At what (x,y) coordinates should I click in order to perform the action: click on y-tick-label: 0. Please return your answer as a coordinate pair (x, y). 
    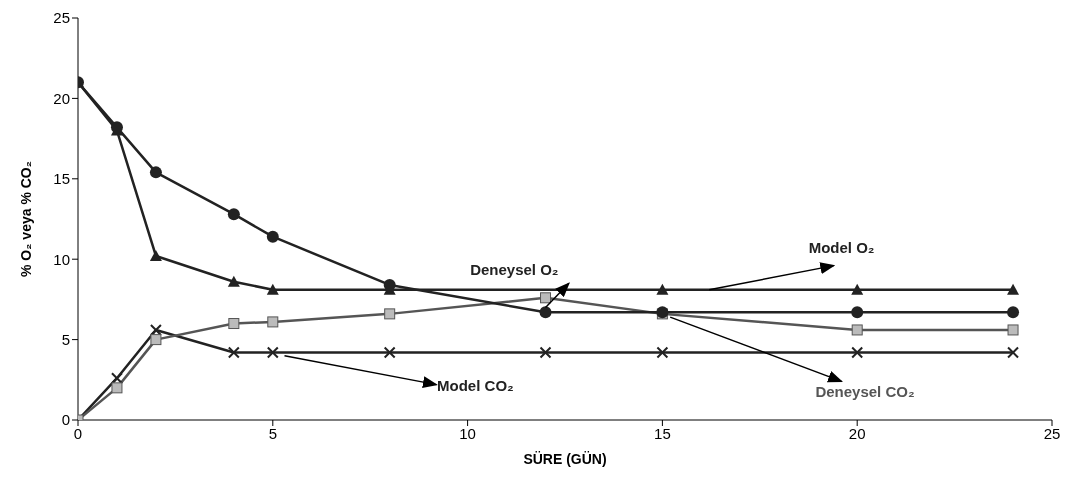
    Looking at the image, I should click on (65, 420).